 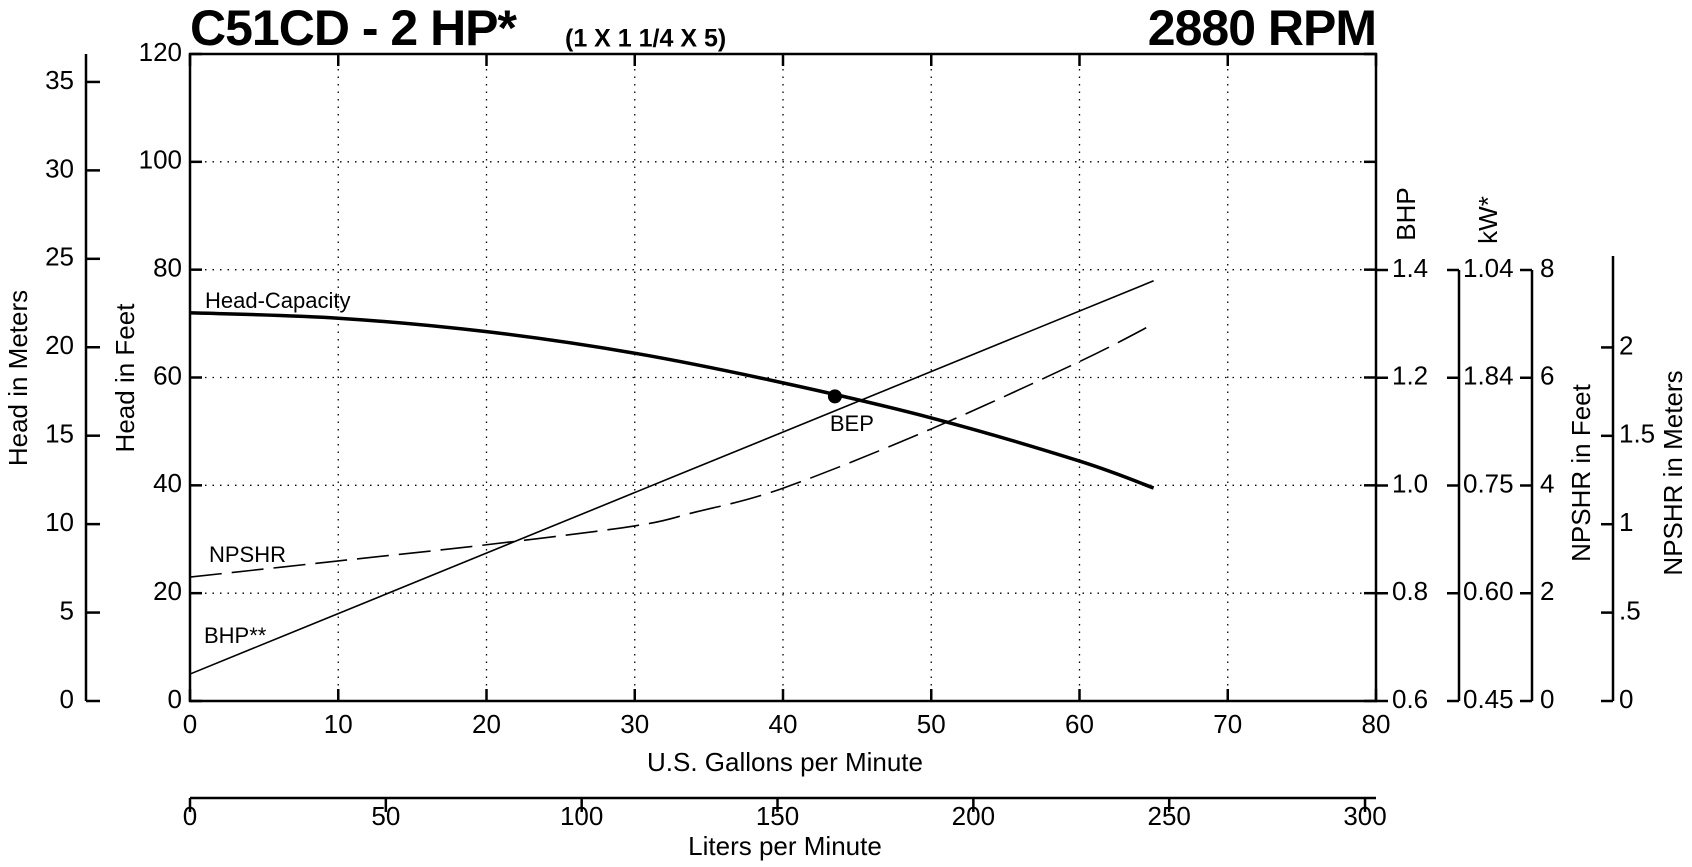 I want to click on y-tick-label: 80, so click(x=167, y=268).